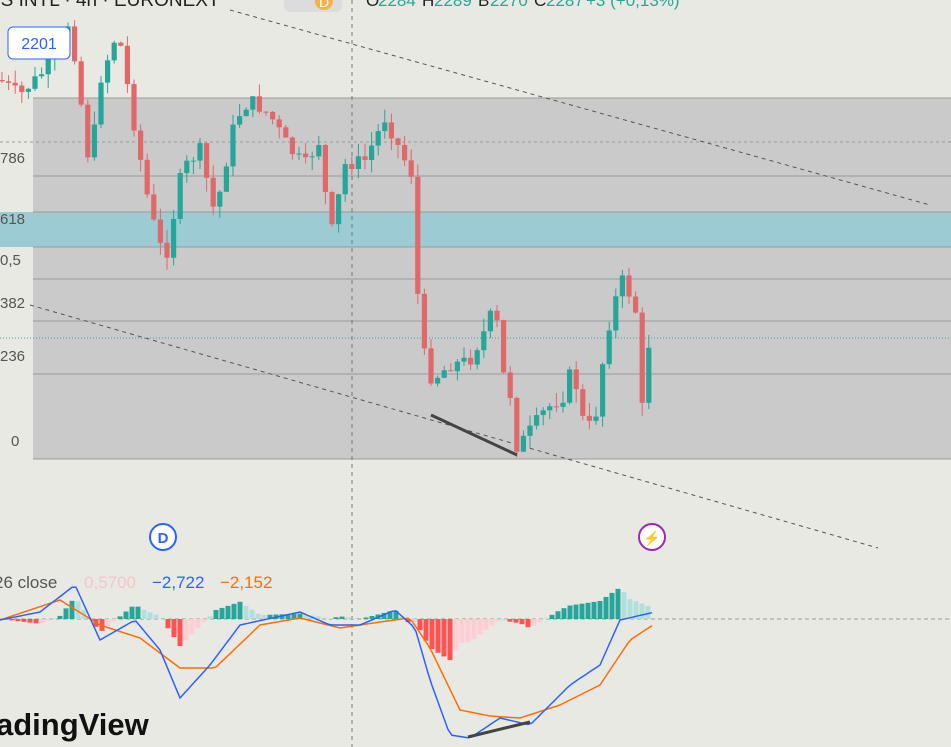 Image resolution: width=951 pixels, height=747 pixels. Describe the element at coordinates (12, 300) in the screenshot. I see `fib-labels: 786 618 0,5 382 236 0` at that location.